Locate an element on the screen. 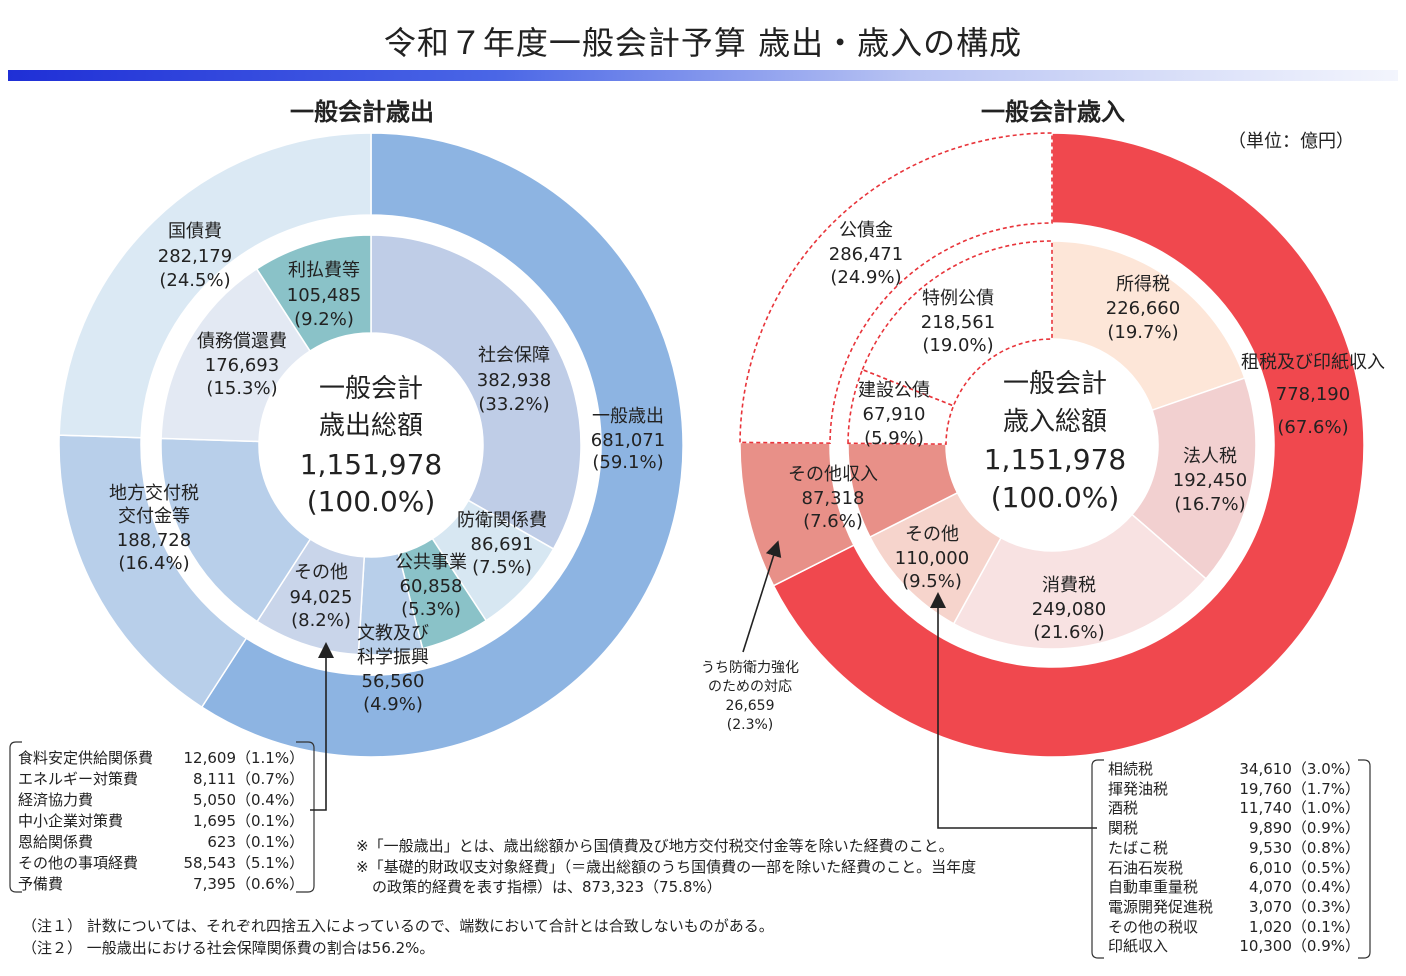 Image resolution: width=1406 pixels, height=976 pixels. exp-center-hole is located at coordinates (371, 445).